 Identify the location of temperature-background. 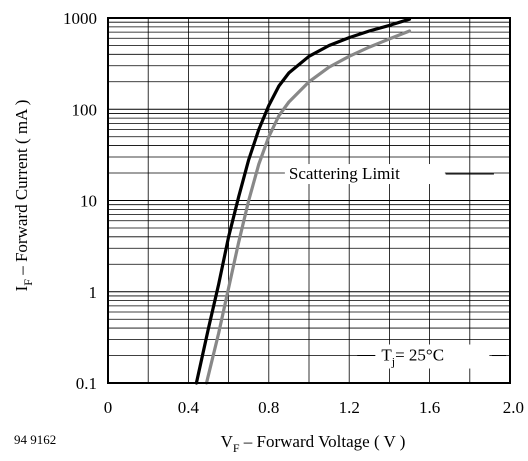
(429, 356).